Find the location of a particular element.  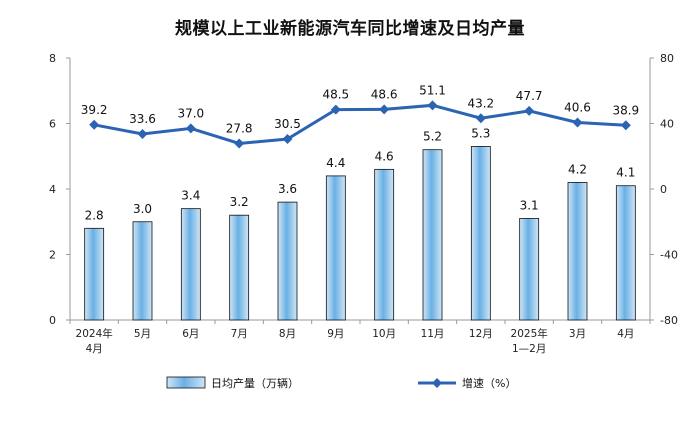

y-right-tick-label: -40 is located at coordinates (669, 255).